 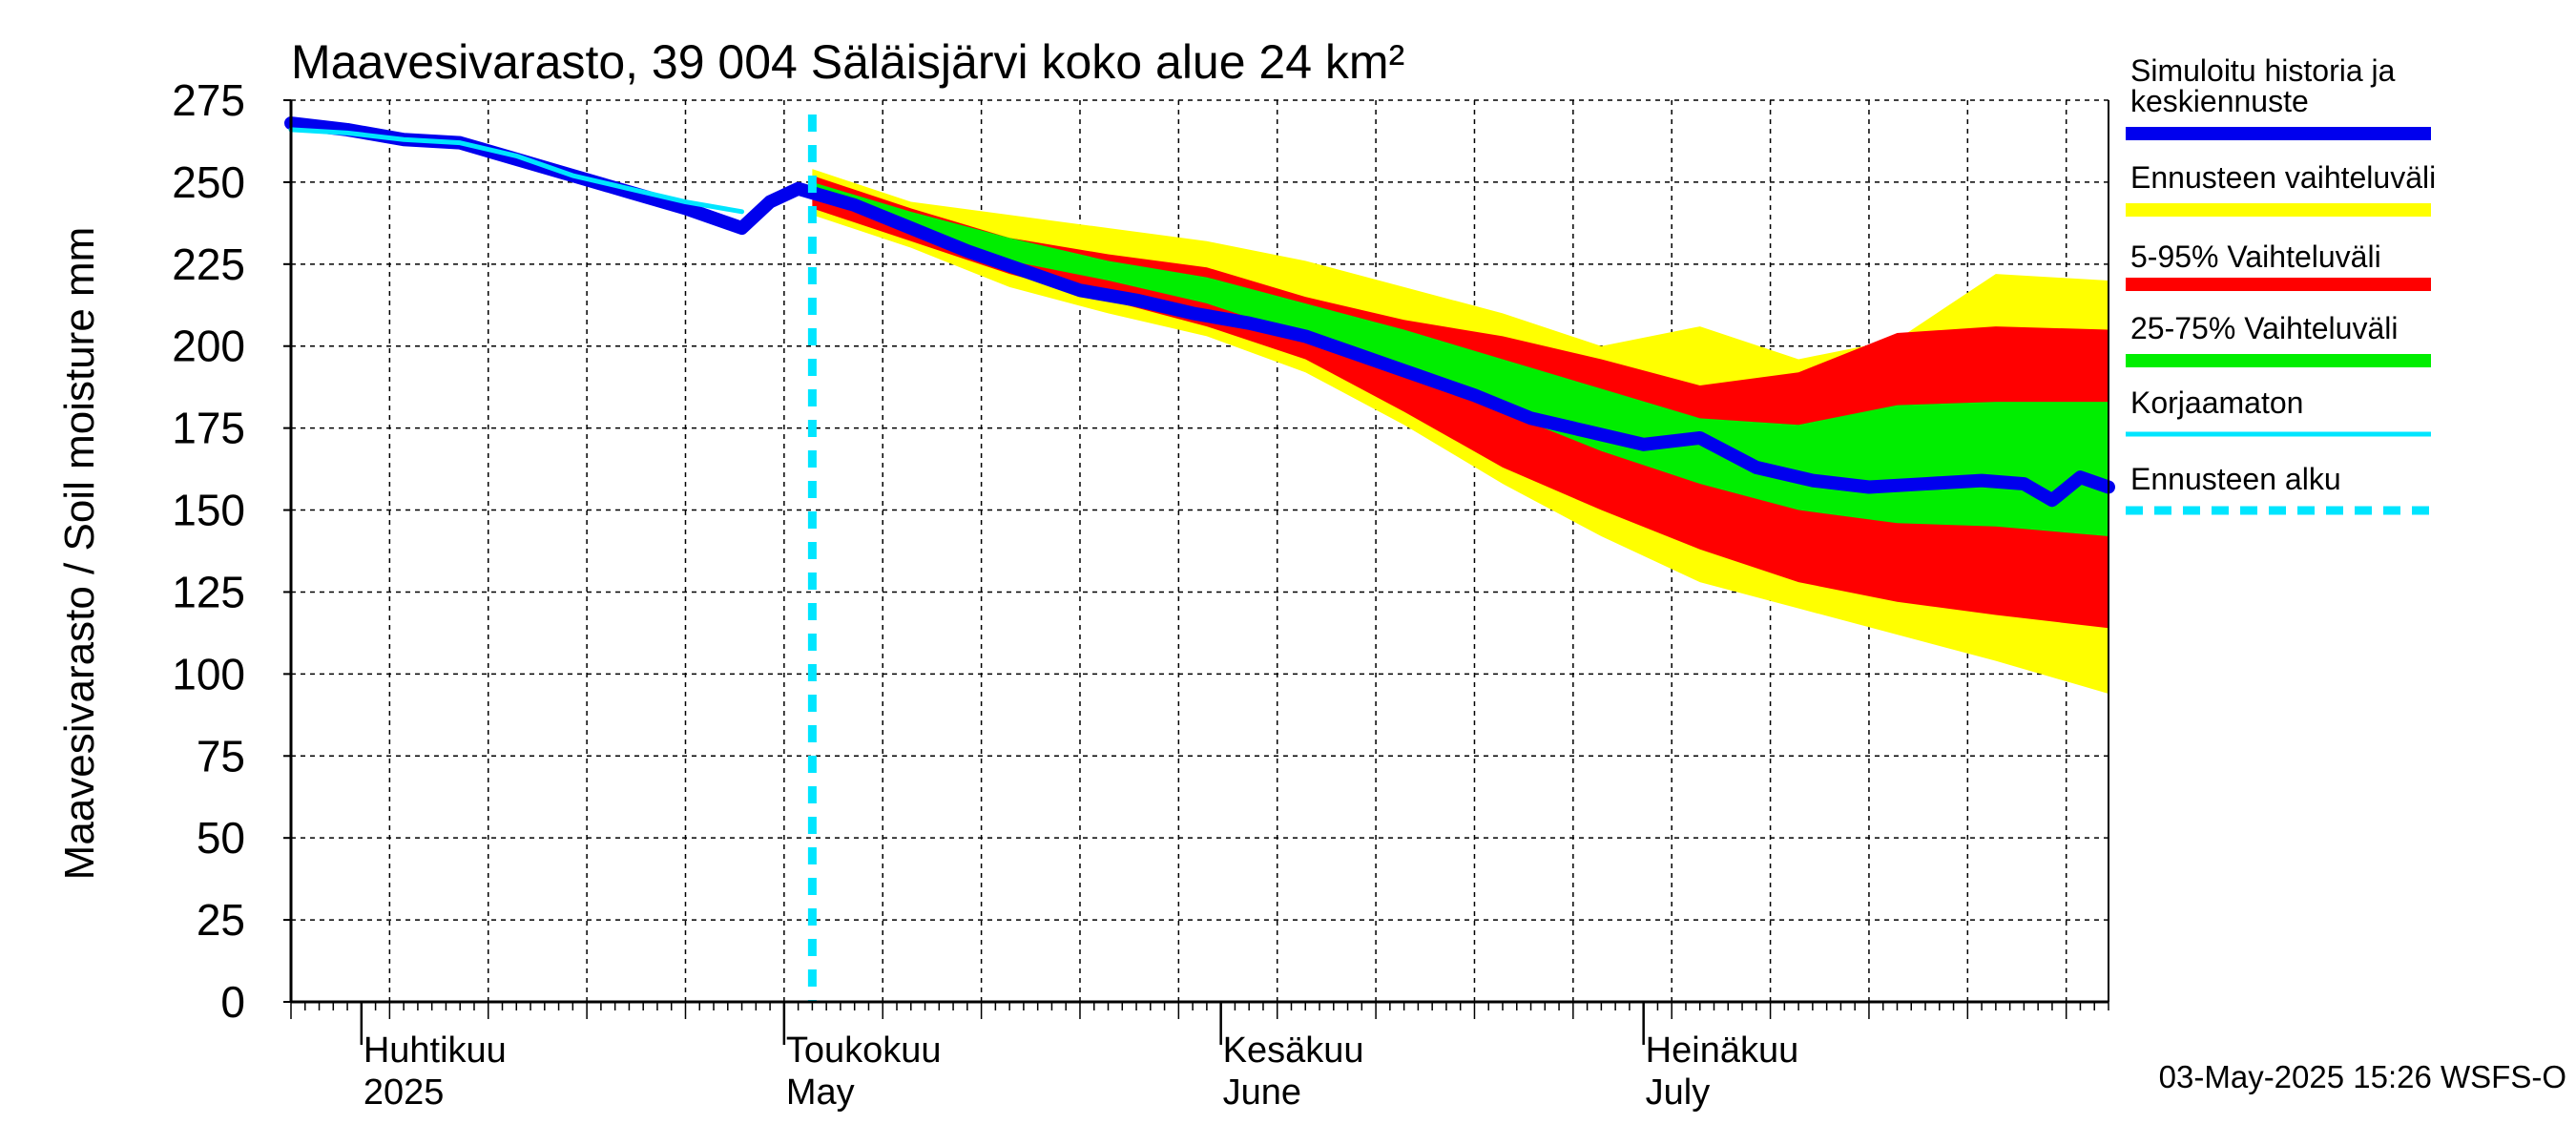 I want to click on month-label: Huhtikuu, so click(x=435, y=1051).